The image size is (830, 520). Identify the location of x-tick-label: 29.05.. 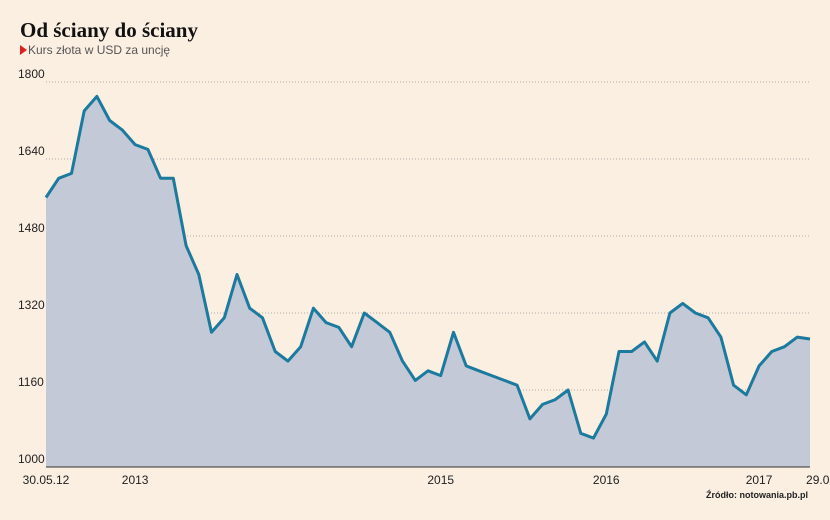
(818, 480).